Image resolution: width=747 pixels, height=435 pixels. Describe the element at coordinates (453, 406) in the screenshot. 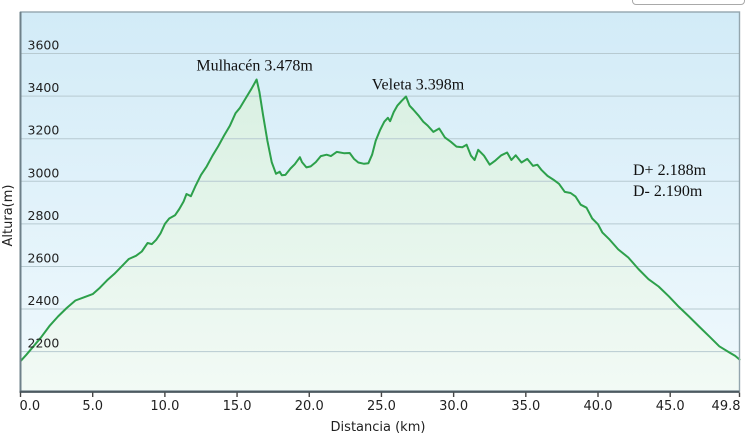

I see `x-tick-label-30.0: 30.0` at that location.